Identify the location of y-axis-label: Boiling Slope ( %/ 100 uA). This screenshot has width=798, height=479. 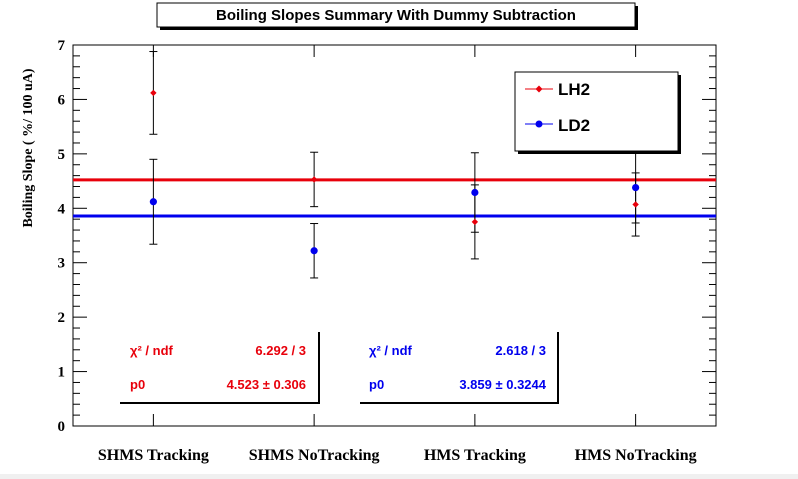
(28, 147).